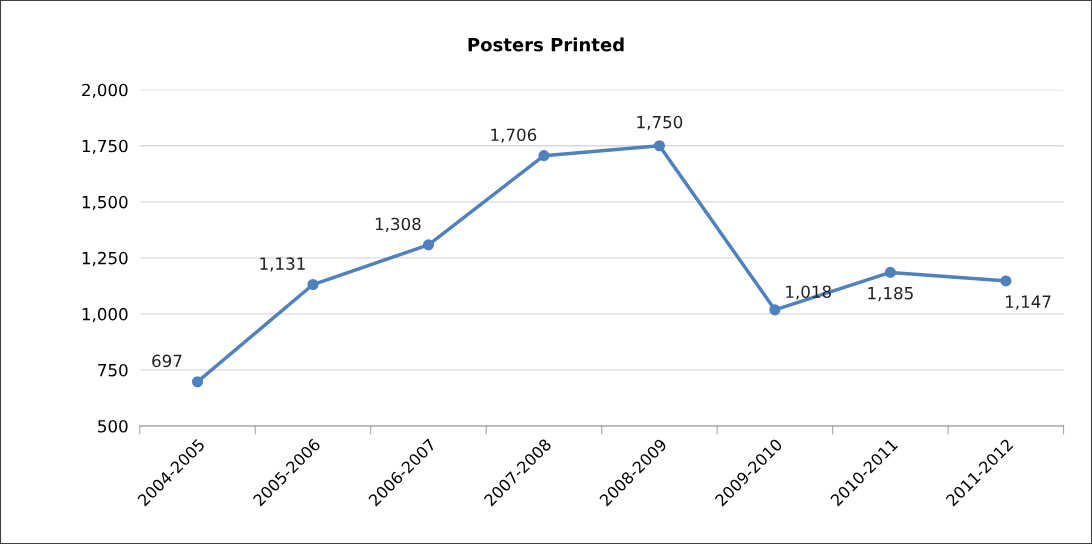 Image resolution: width=1092 pixels, height=544 pixels. Describe the element at coordinates (546, 44) in the screenshot. I see `chart-title: Posters Printed` at that location.